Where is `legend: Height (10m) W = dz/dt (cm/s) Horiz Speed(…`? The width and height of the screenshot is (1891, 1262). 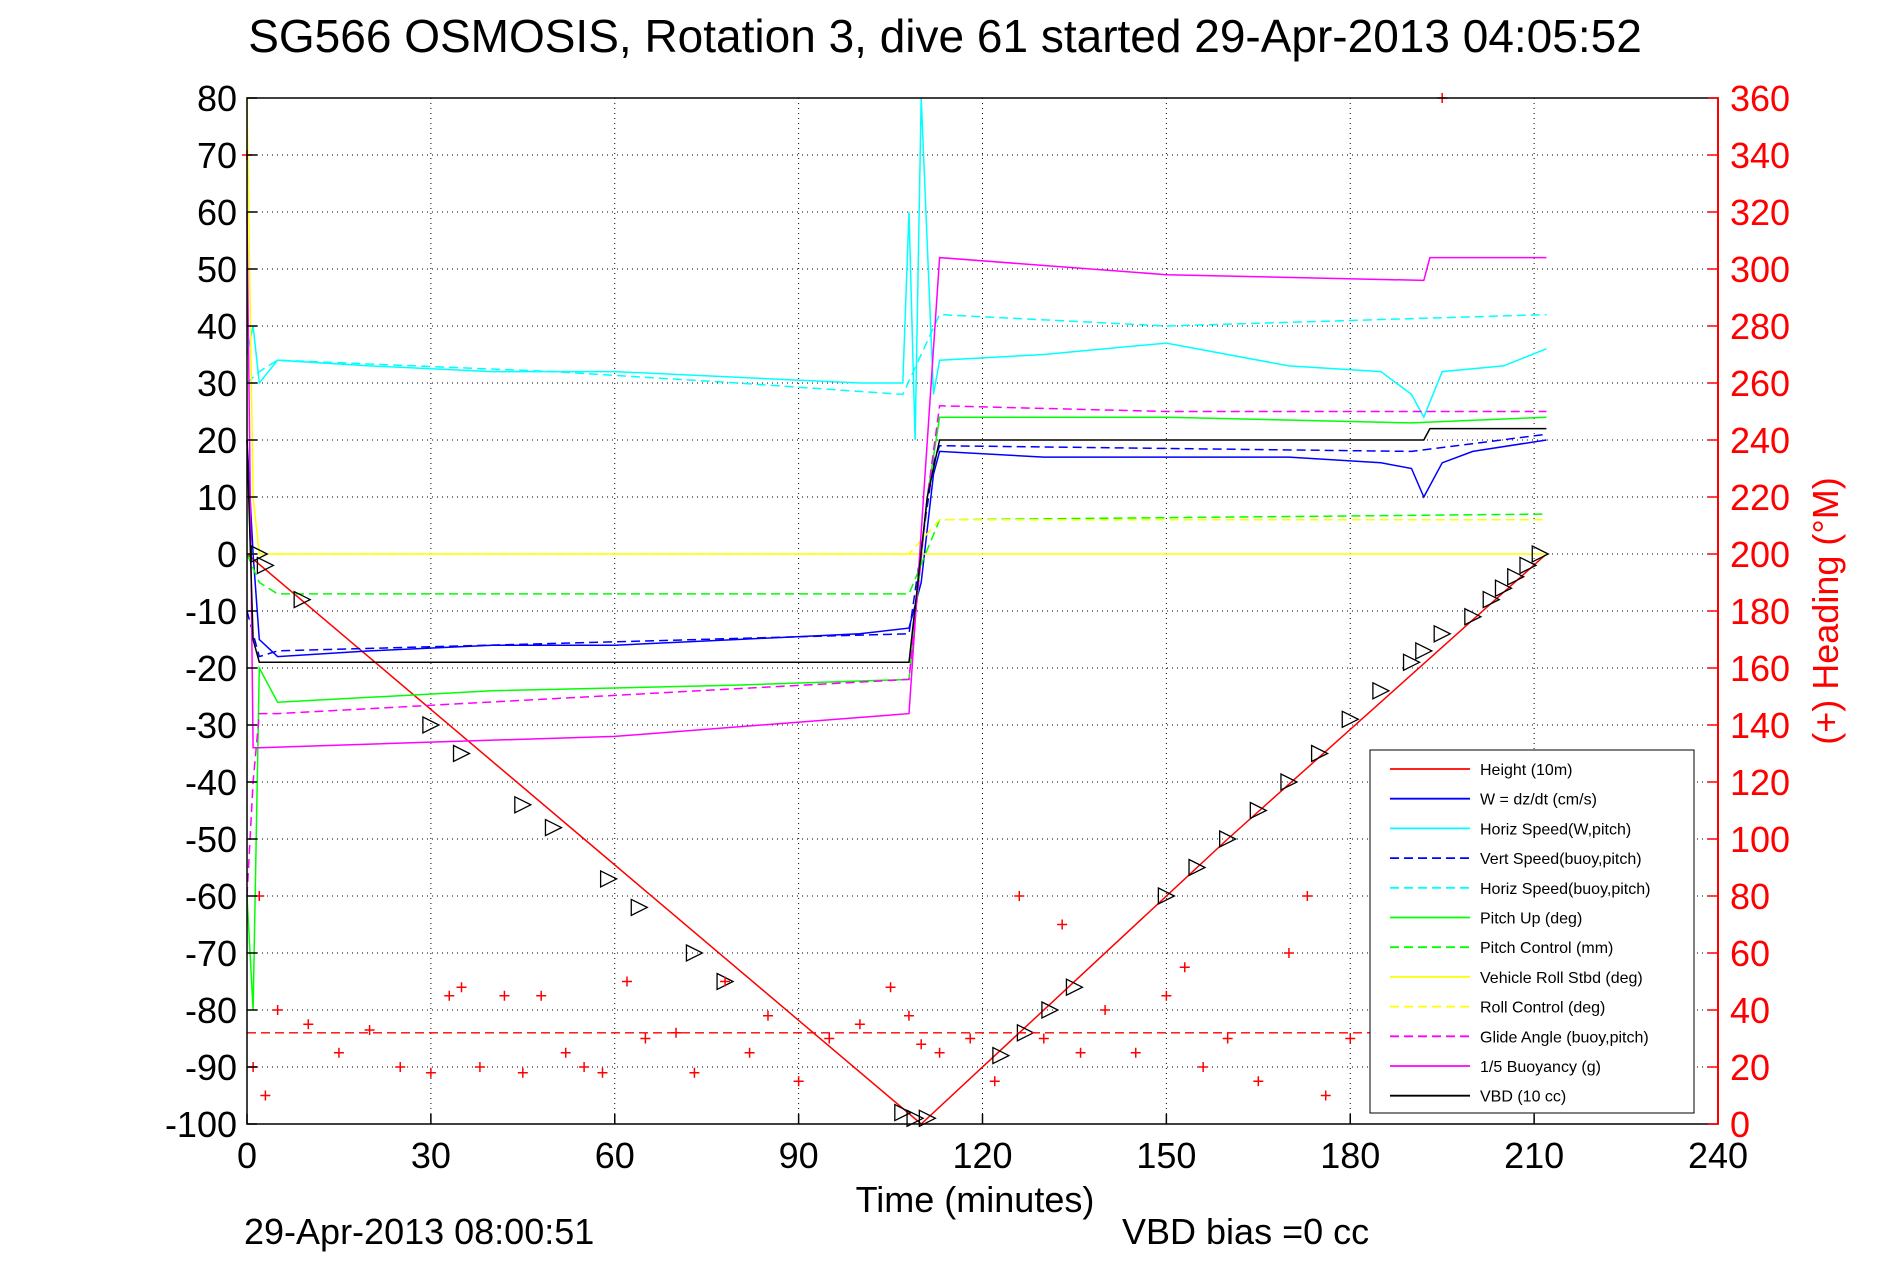 legend: Height (10m) W = dz/dt (cm/s) Horiz Speed(… is located at coordinates (1532, 931).